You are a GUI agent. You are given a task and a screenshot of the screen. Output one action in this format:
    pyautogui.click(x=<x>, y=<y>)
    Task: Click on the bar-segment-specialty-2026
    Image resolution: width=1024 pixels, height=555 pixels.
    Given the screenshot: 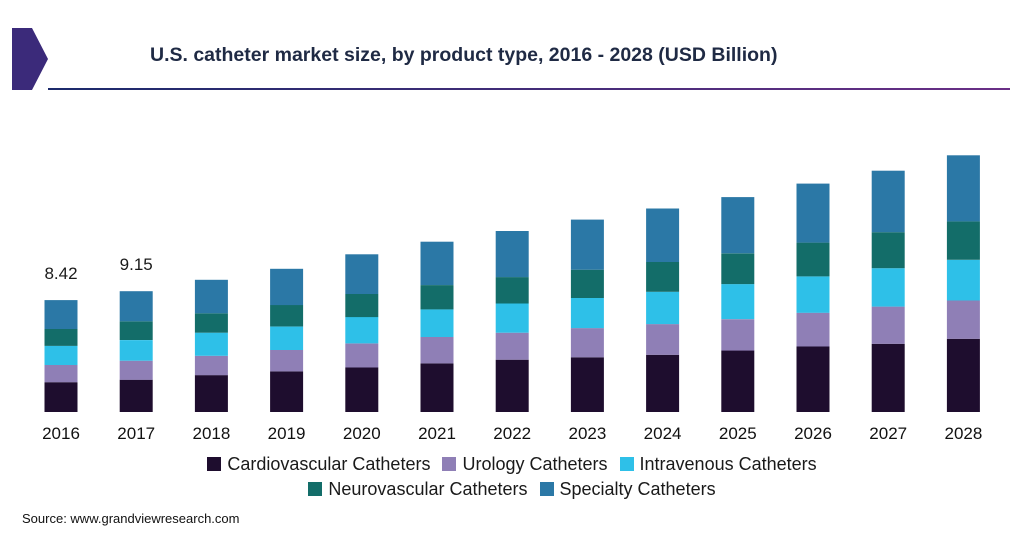 What is the action you would take?
    pyautogui.click(x=813, y=213)
    